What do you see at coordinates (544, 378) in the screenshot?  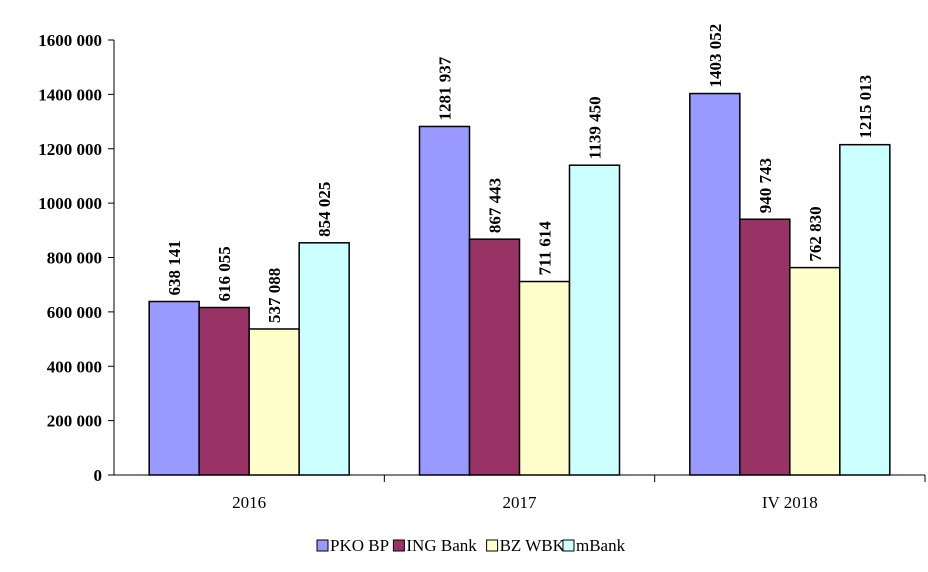 I see `bar-bz-wbk-2017` at bounding box center [544, 378].